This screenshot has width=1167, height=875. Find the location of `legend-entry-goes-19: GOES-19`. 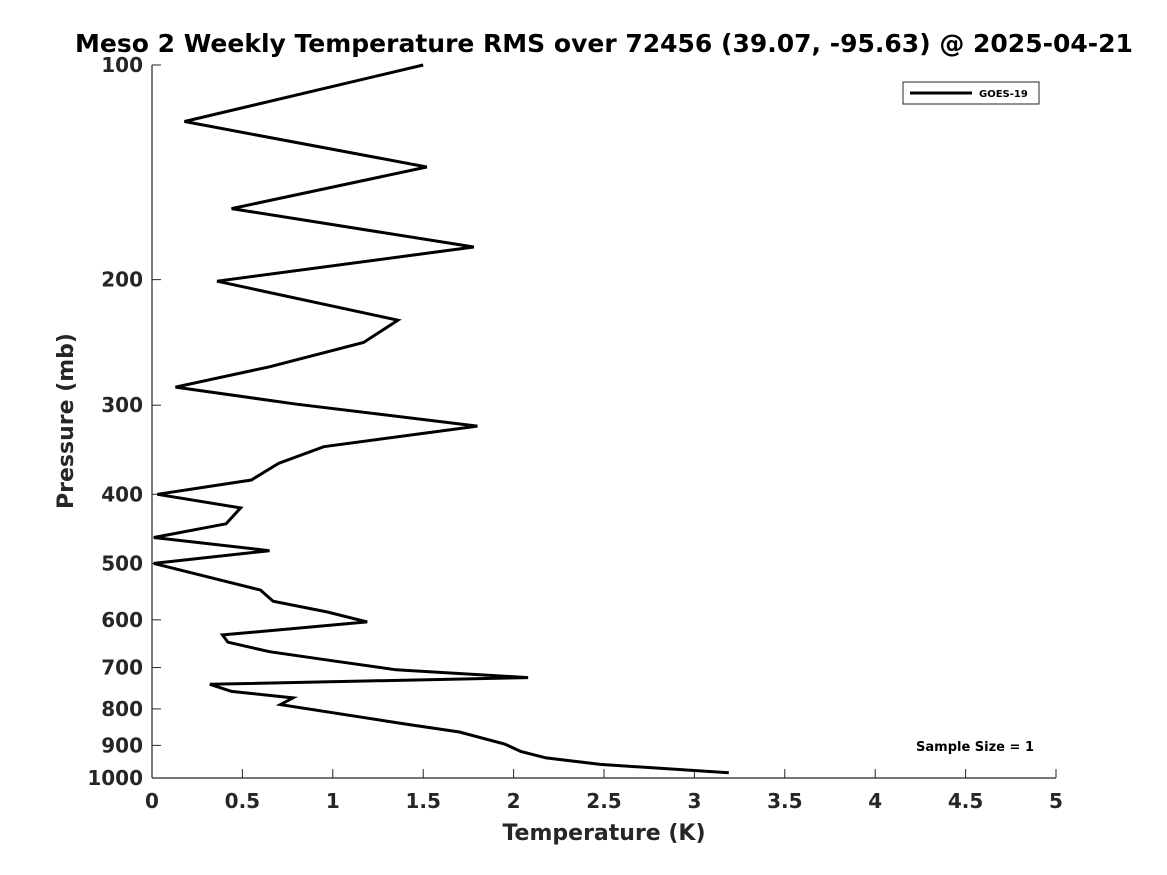

legend-entry-goes-19: GOES-19 is located at coordinates (1003, 94).